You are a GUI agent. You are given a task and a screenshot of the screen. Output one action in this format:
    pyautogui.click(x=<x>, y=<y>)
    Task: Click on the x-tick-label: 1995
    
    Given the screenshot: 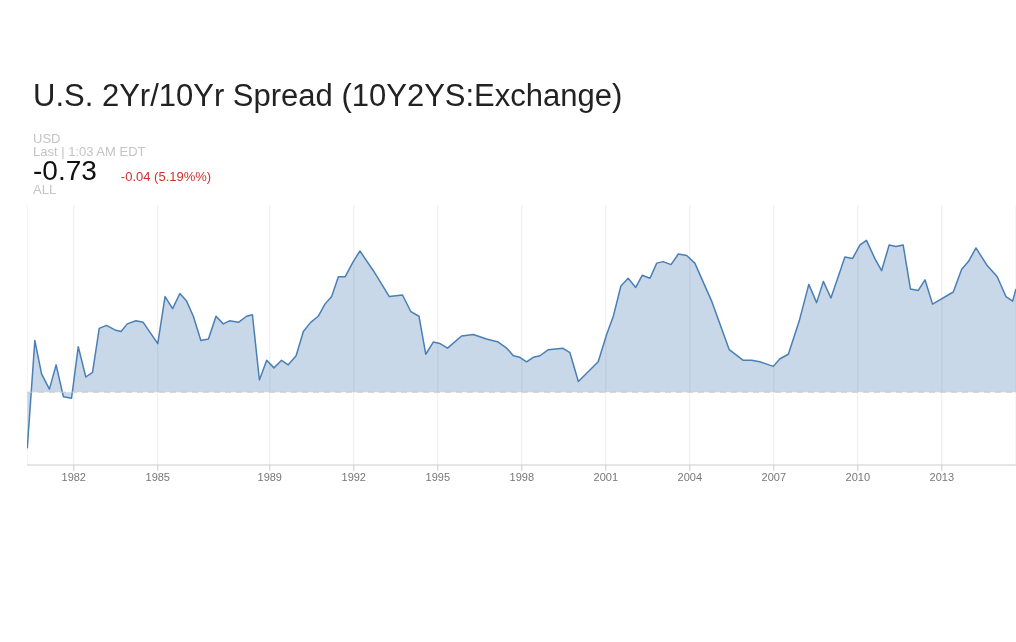 What is the action you would take?
    pyautogui.click(x=438, y=476)
    